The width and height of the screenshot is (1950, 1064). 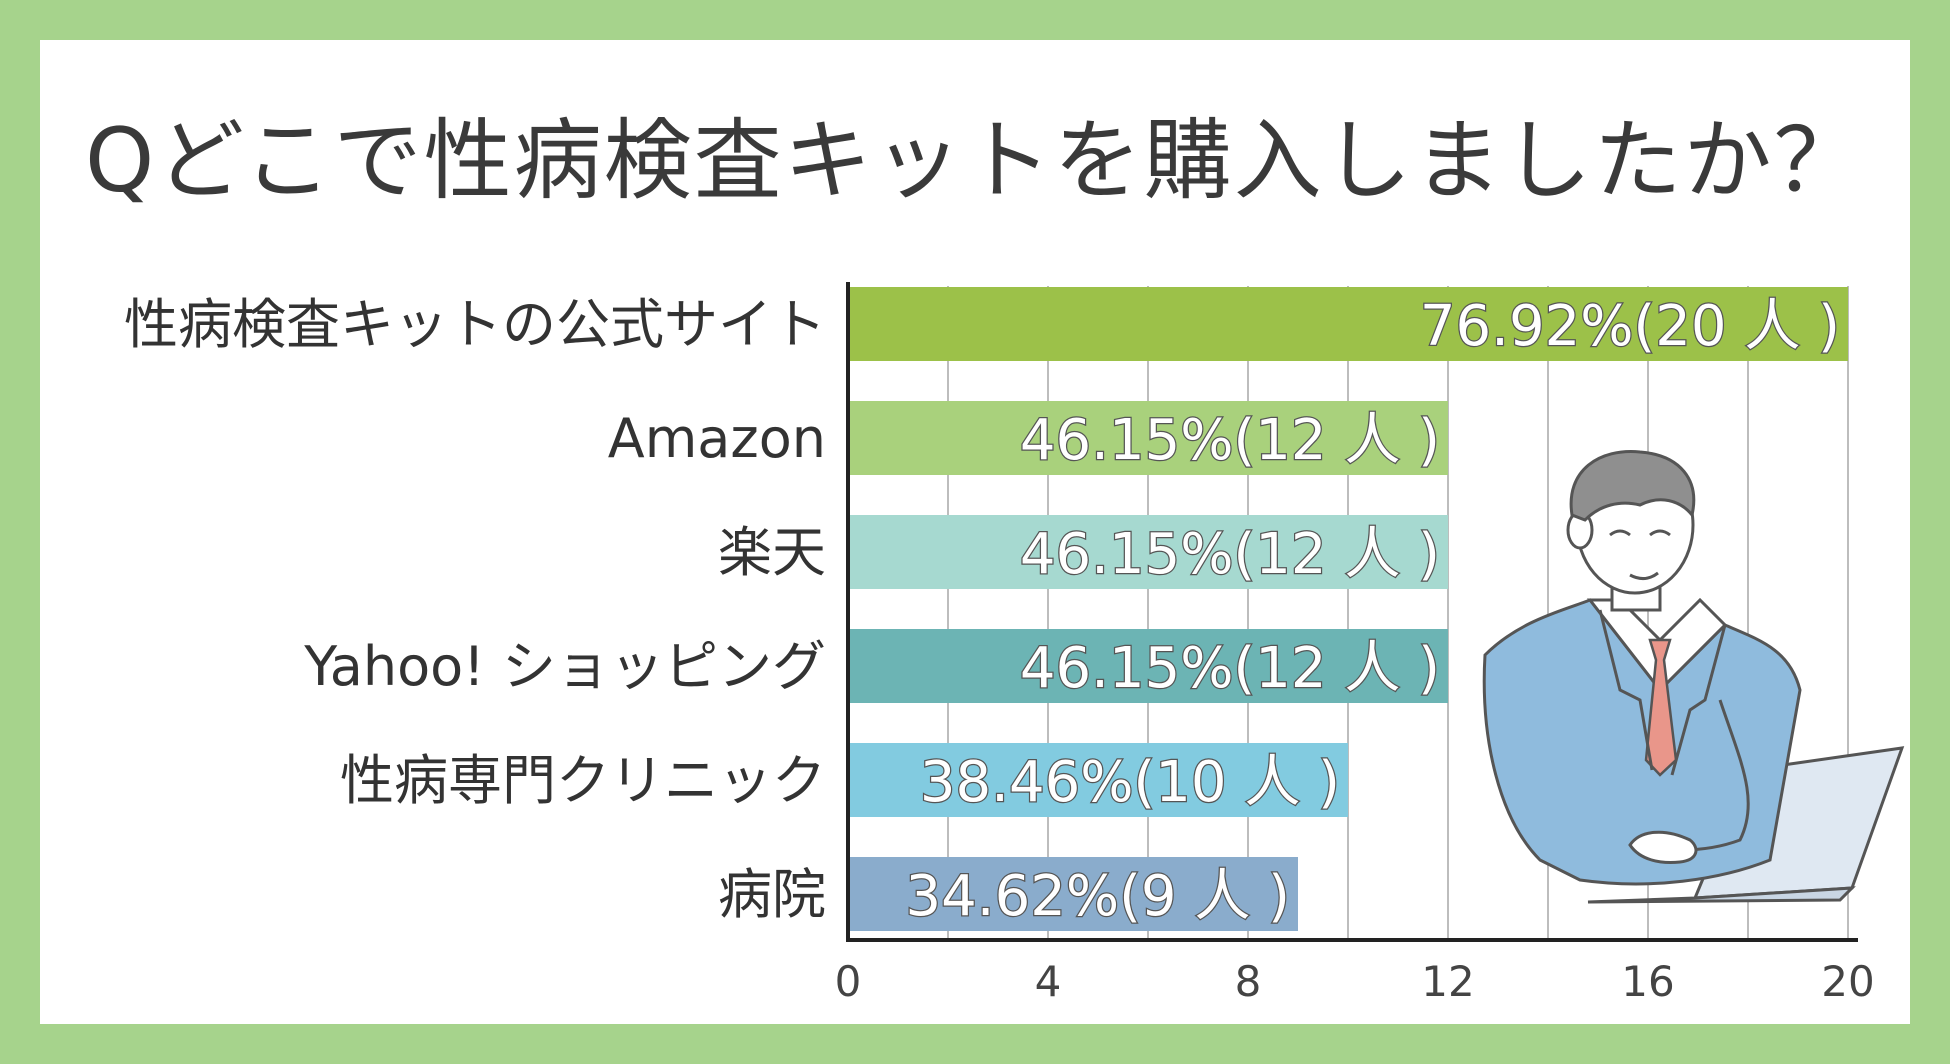 What do you see at coordinates (1098, 896) in the screenshot?
I see `data-label: 34.62%(9 人 )` at bounding box center [1098, 896].